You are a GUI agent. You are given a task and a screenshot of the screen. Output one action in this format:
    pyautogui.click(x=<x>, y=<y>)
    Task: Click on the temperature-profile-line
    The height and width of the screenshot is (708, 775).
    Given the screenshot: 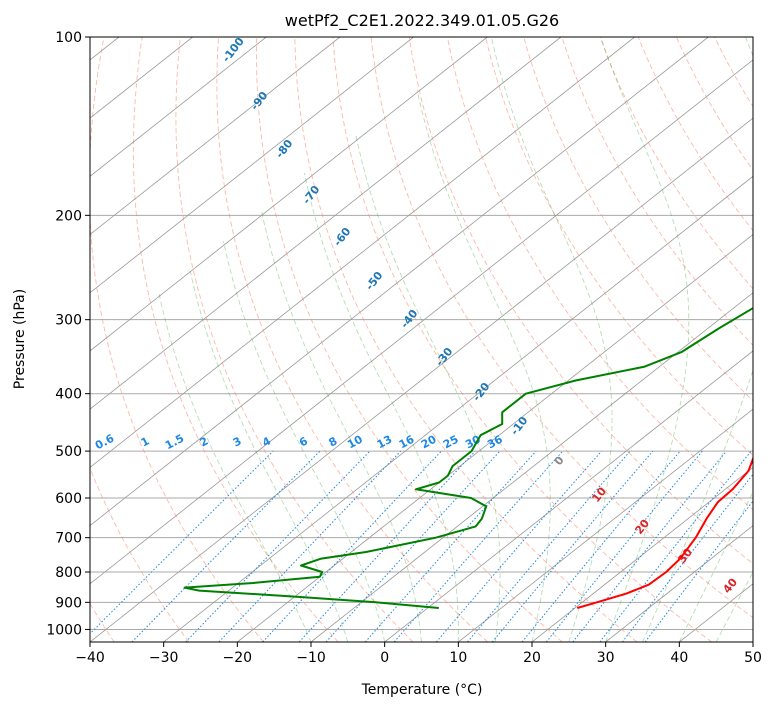 What is the action you would take?
    pyautogui.click(x=664, y=532)
    